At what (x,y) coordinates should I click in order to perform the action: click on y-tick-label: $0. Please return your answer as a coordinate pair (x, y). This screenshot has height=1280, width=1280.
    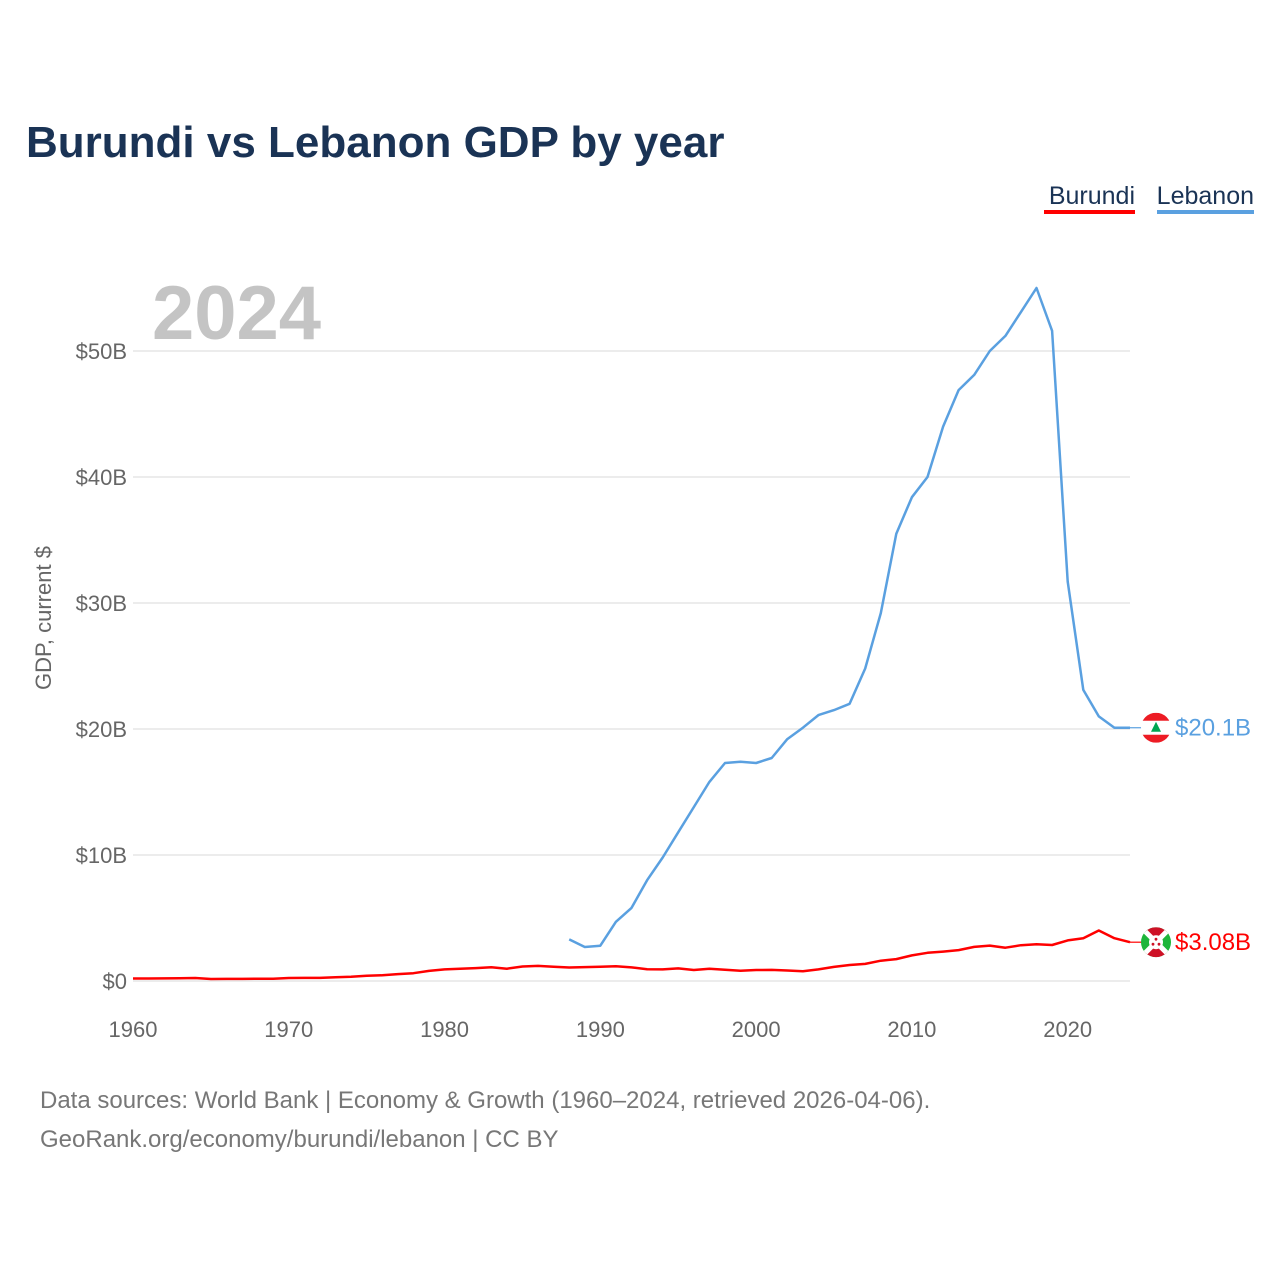
    Looking at the image, I should click on (115, 981).